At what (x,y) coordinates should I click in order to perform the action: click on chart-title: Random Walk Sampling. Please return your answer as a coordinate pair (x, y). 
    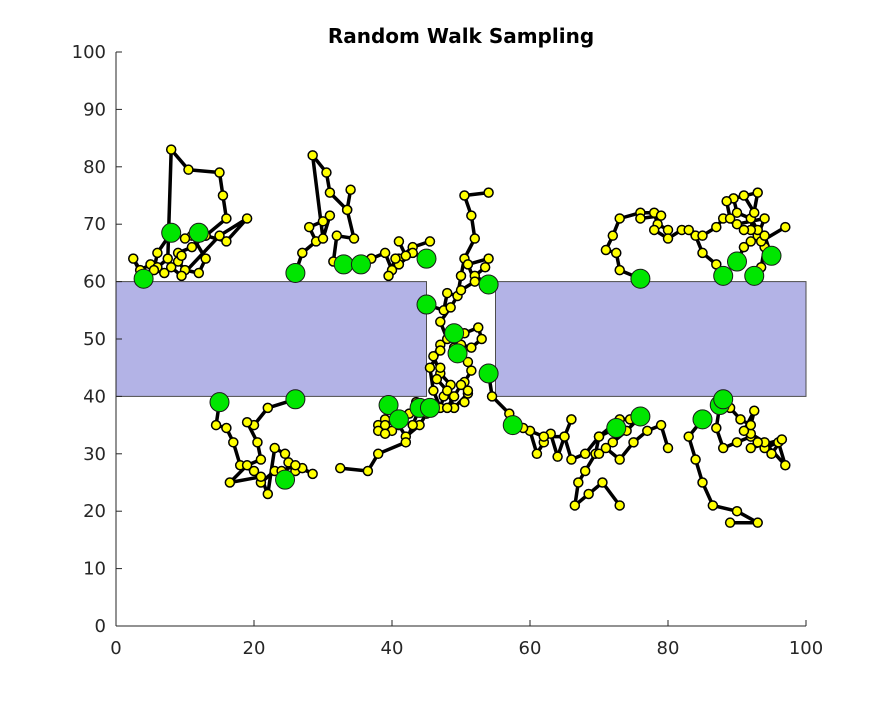
    Looking at the image, I should click on (461, 36).